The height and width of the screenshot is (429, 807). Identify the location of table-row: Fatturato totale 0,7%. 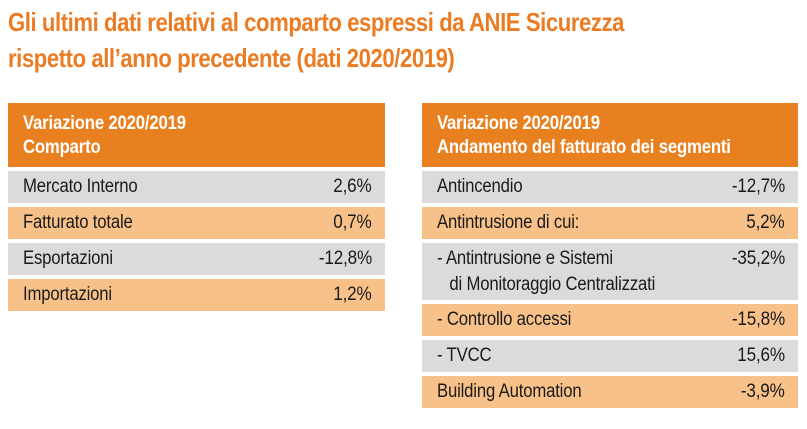
(196, 223).